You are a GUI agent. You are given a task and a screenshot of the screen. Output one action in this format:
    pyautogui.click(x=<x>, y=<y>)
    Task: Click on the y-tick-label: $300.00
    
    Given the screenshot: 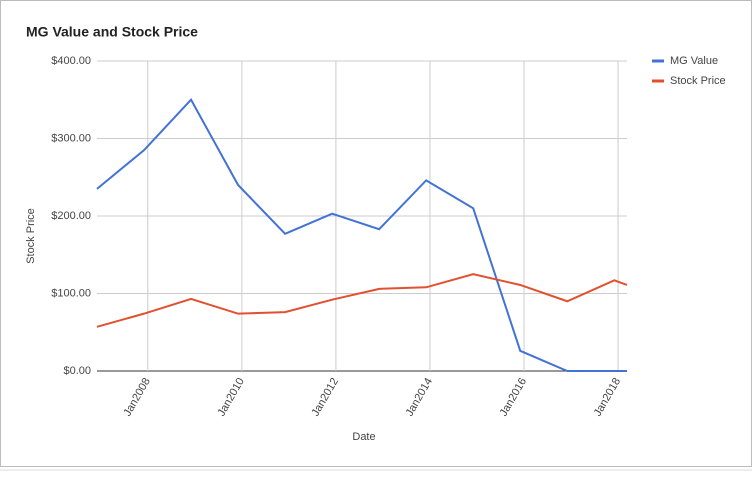 What is the action you would take?
    pyautogui.click(x=71, y=138)
    